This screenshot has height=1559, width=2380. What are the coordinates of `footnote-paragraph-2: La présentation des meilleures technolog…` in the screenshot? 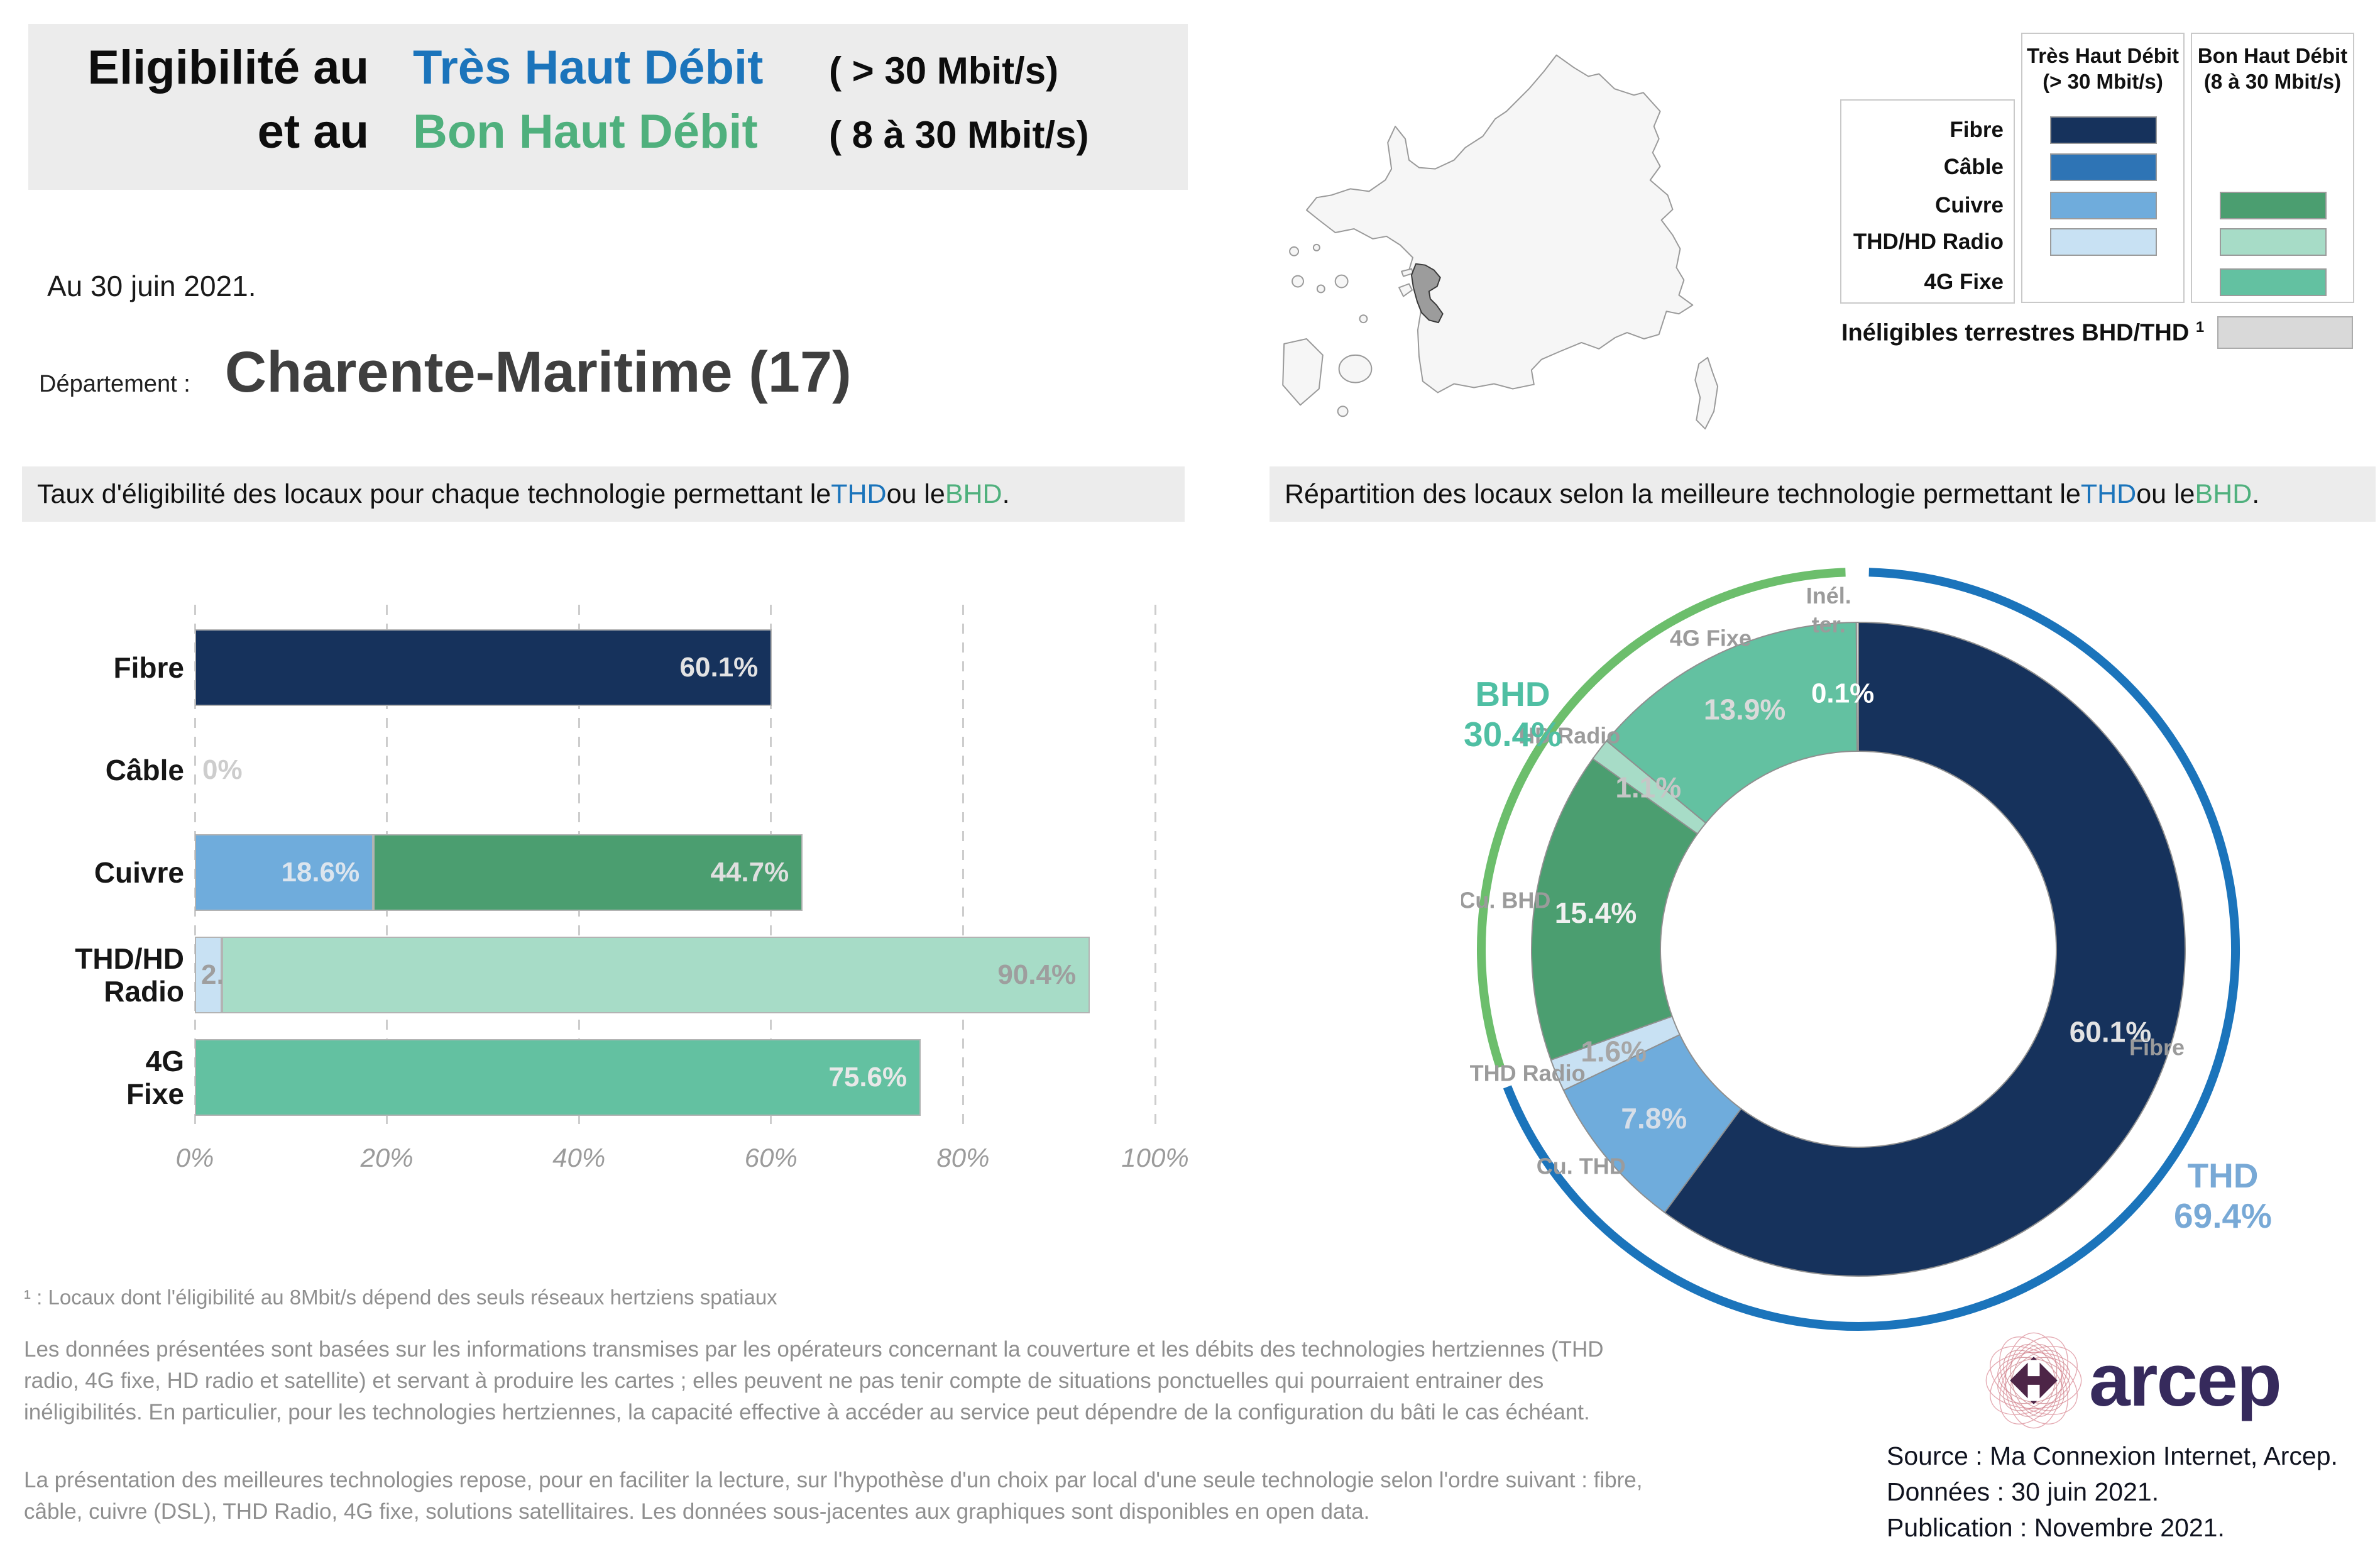 It's located at (833, 1496).